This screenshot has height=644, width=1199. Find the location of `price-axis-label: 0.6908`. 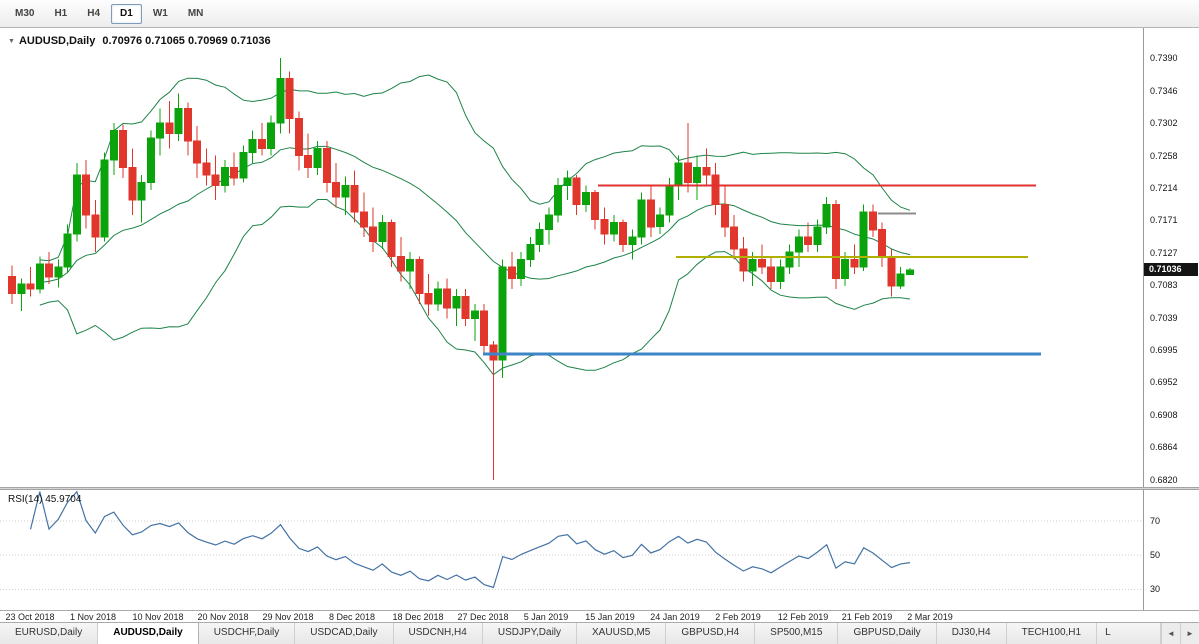

price-axis-label: 0.6908 is located at coordinates (1164, 415).